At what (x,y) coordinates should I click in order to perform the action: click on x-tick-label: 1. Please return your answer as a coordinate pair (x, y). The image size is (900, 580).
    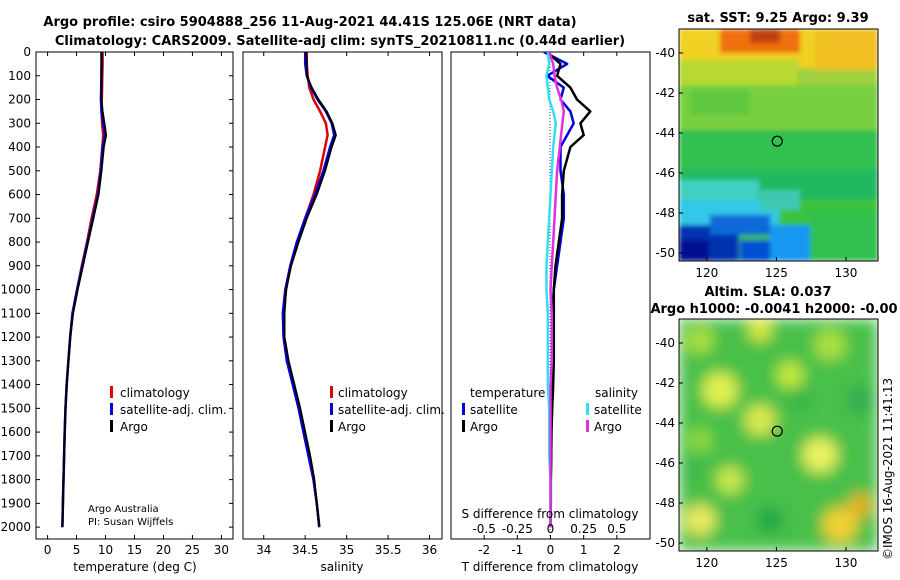
    Looking at the image, I should click on (584, 550).